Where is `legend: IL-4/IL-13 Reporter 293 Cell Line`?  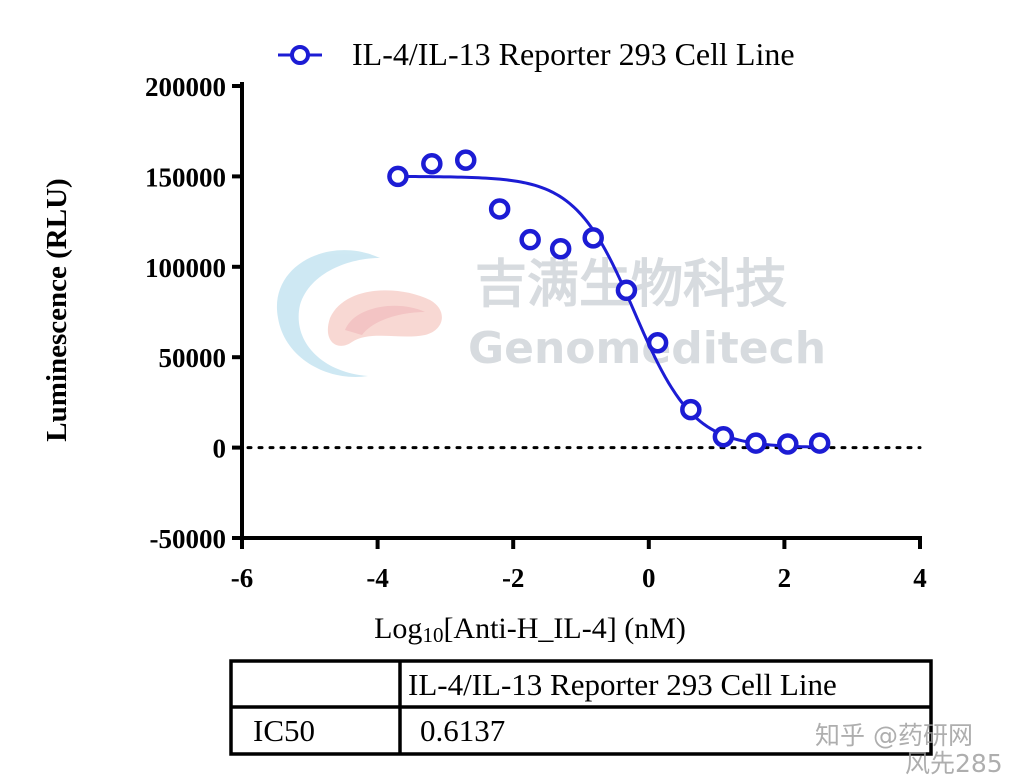 legend: IL-4/IL-13 Reporter 293 Cell Line is located at coordinates (536, 54).